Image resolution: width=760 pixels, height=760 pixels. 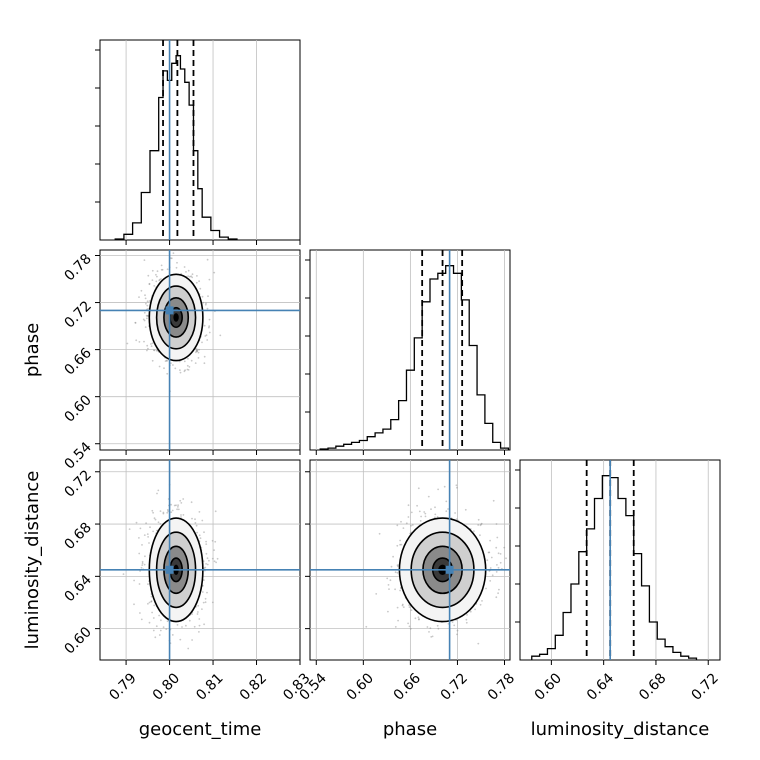 What do you see at coordinates (77, 588) in the screenshot?
I see `y-tick-label: 0.64` at bounding box center [77, 588].